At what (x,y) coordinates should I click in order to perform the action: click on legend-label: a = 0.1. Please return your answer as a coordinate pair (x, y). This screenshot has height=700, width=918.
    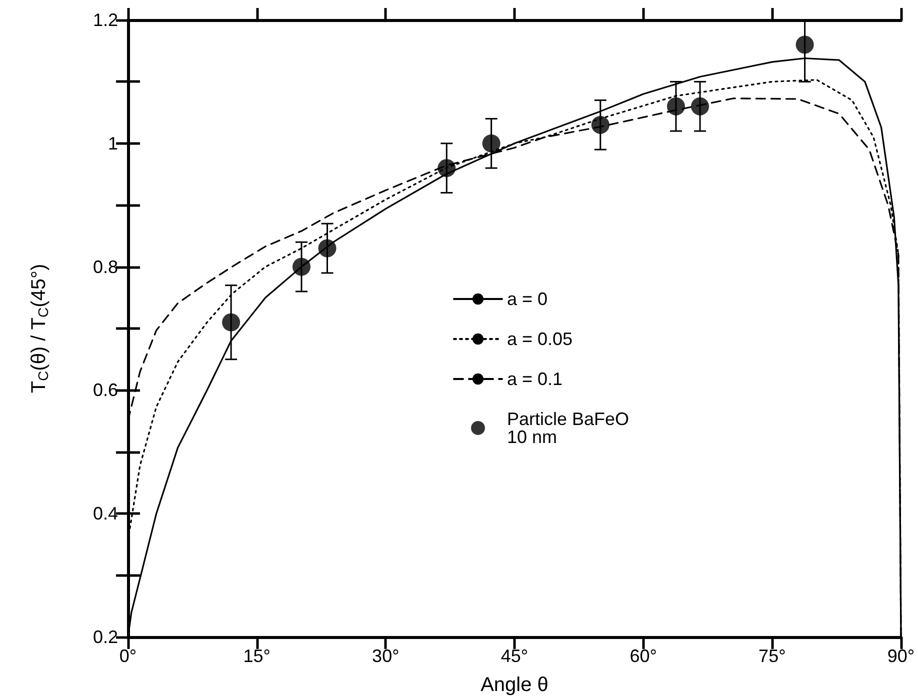
    Looking at the image, I should click on (535, 379).